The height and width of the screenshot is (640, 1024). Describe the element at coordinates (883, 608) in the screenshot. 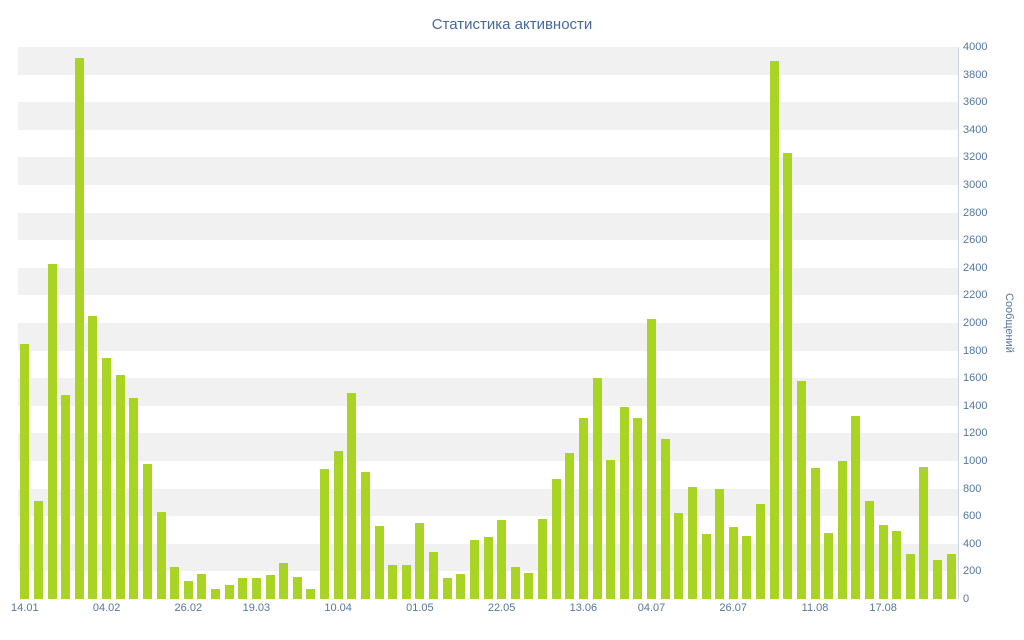

I see `x-axis-tick-label: 17.08` at that location.